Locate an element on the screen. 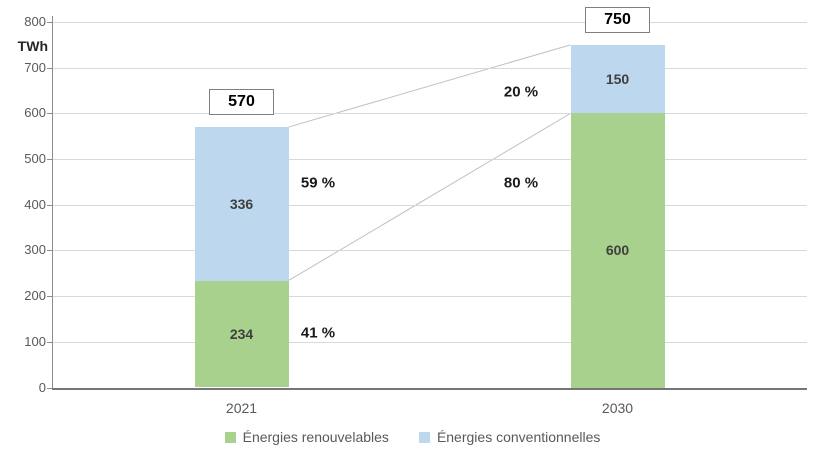 This screenshot has height=464, width=825. segment-value-label: 234 is located at coordinates (241, 334).